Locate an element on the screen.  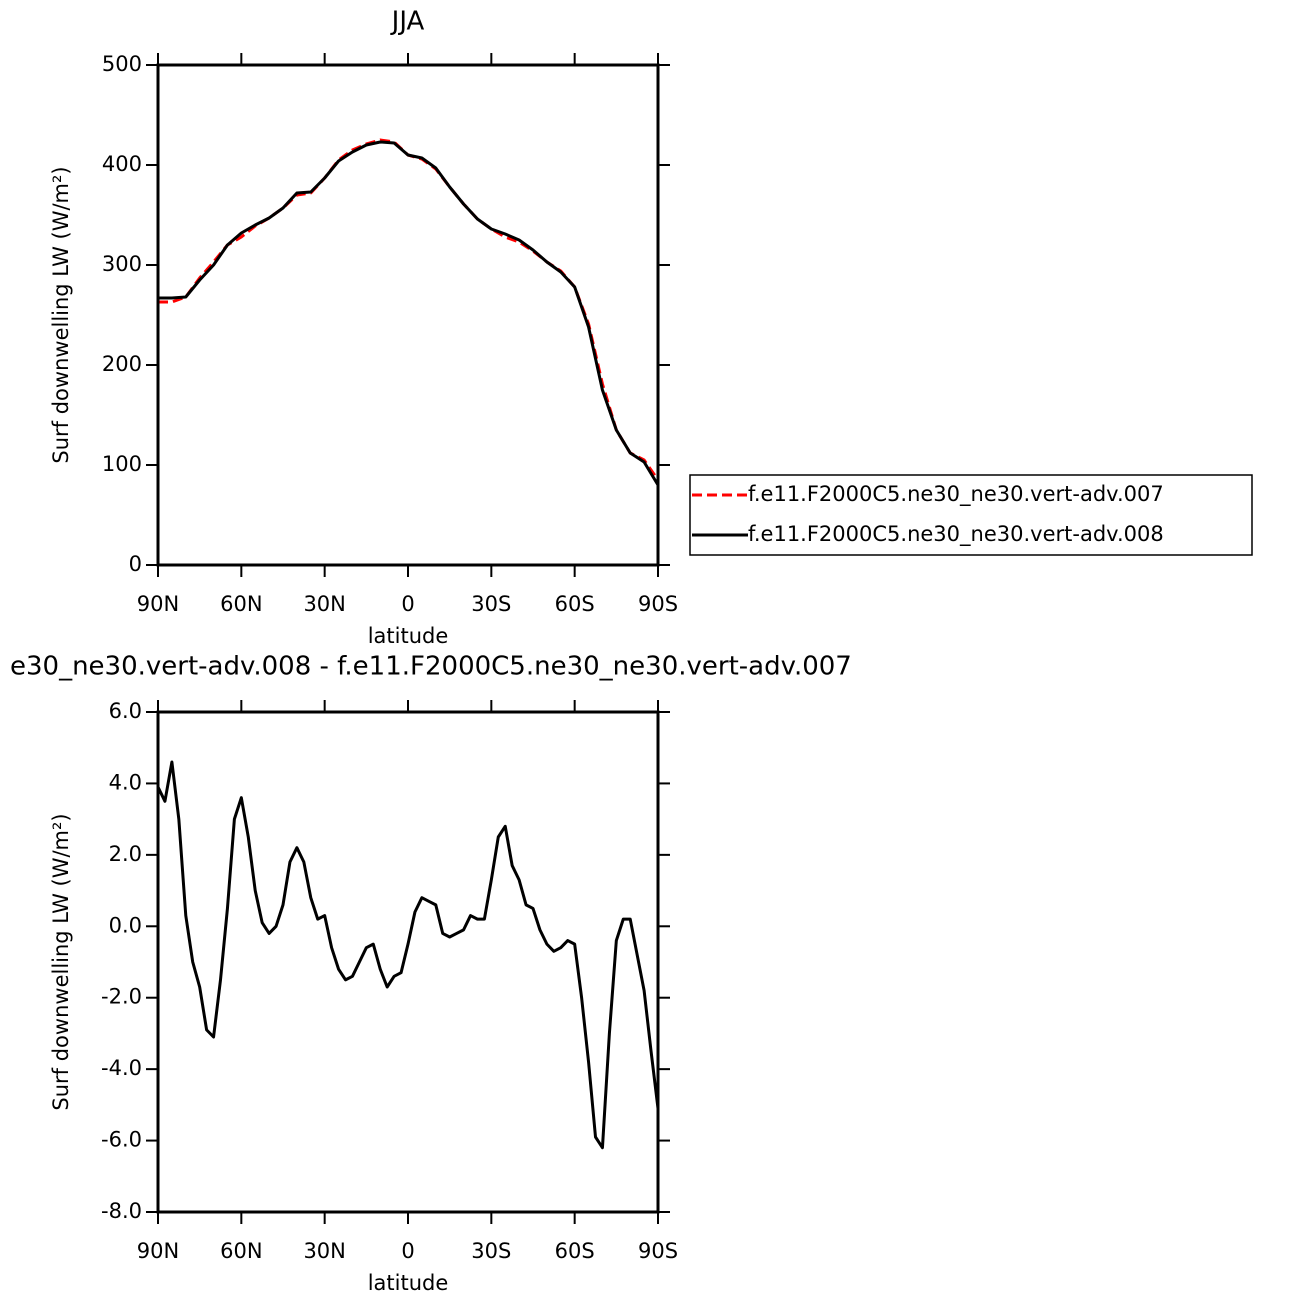
y-tick-label: -2.0 is located at coordinates (121, 997).